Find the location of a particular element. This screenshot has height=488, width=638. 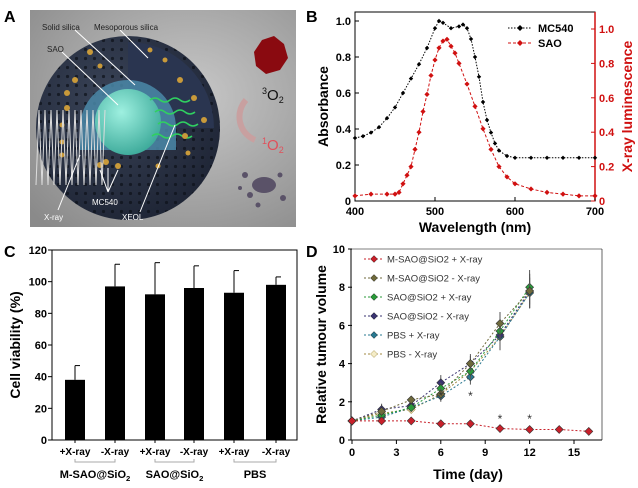

label-mc540: MC540 is located at coordinates (105, 202).